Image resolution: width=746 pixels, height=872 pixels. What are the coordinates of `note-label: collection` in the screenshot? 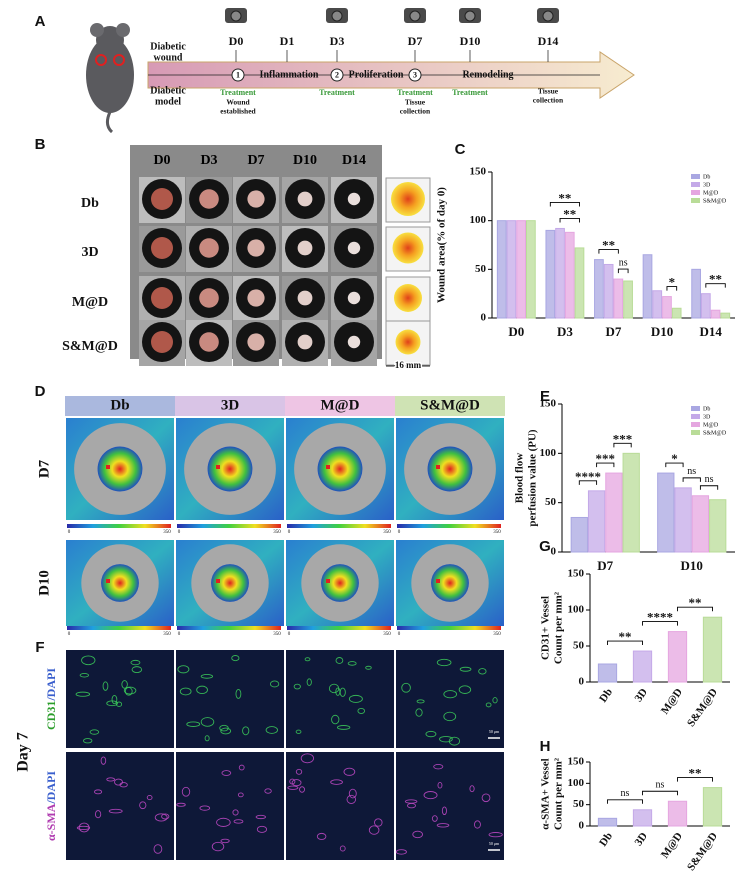 It's located at (548, 100).